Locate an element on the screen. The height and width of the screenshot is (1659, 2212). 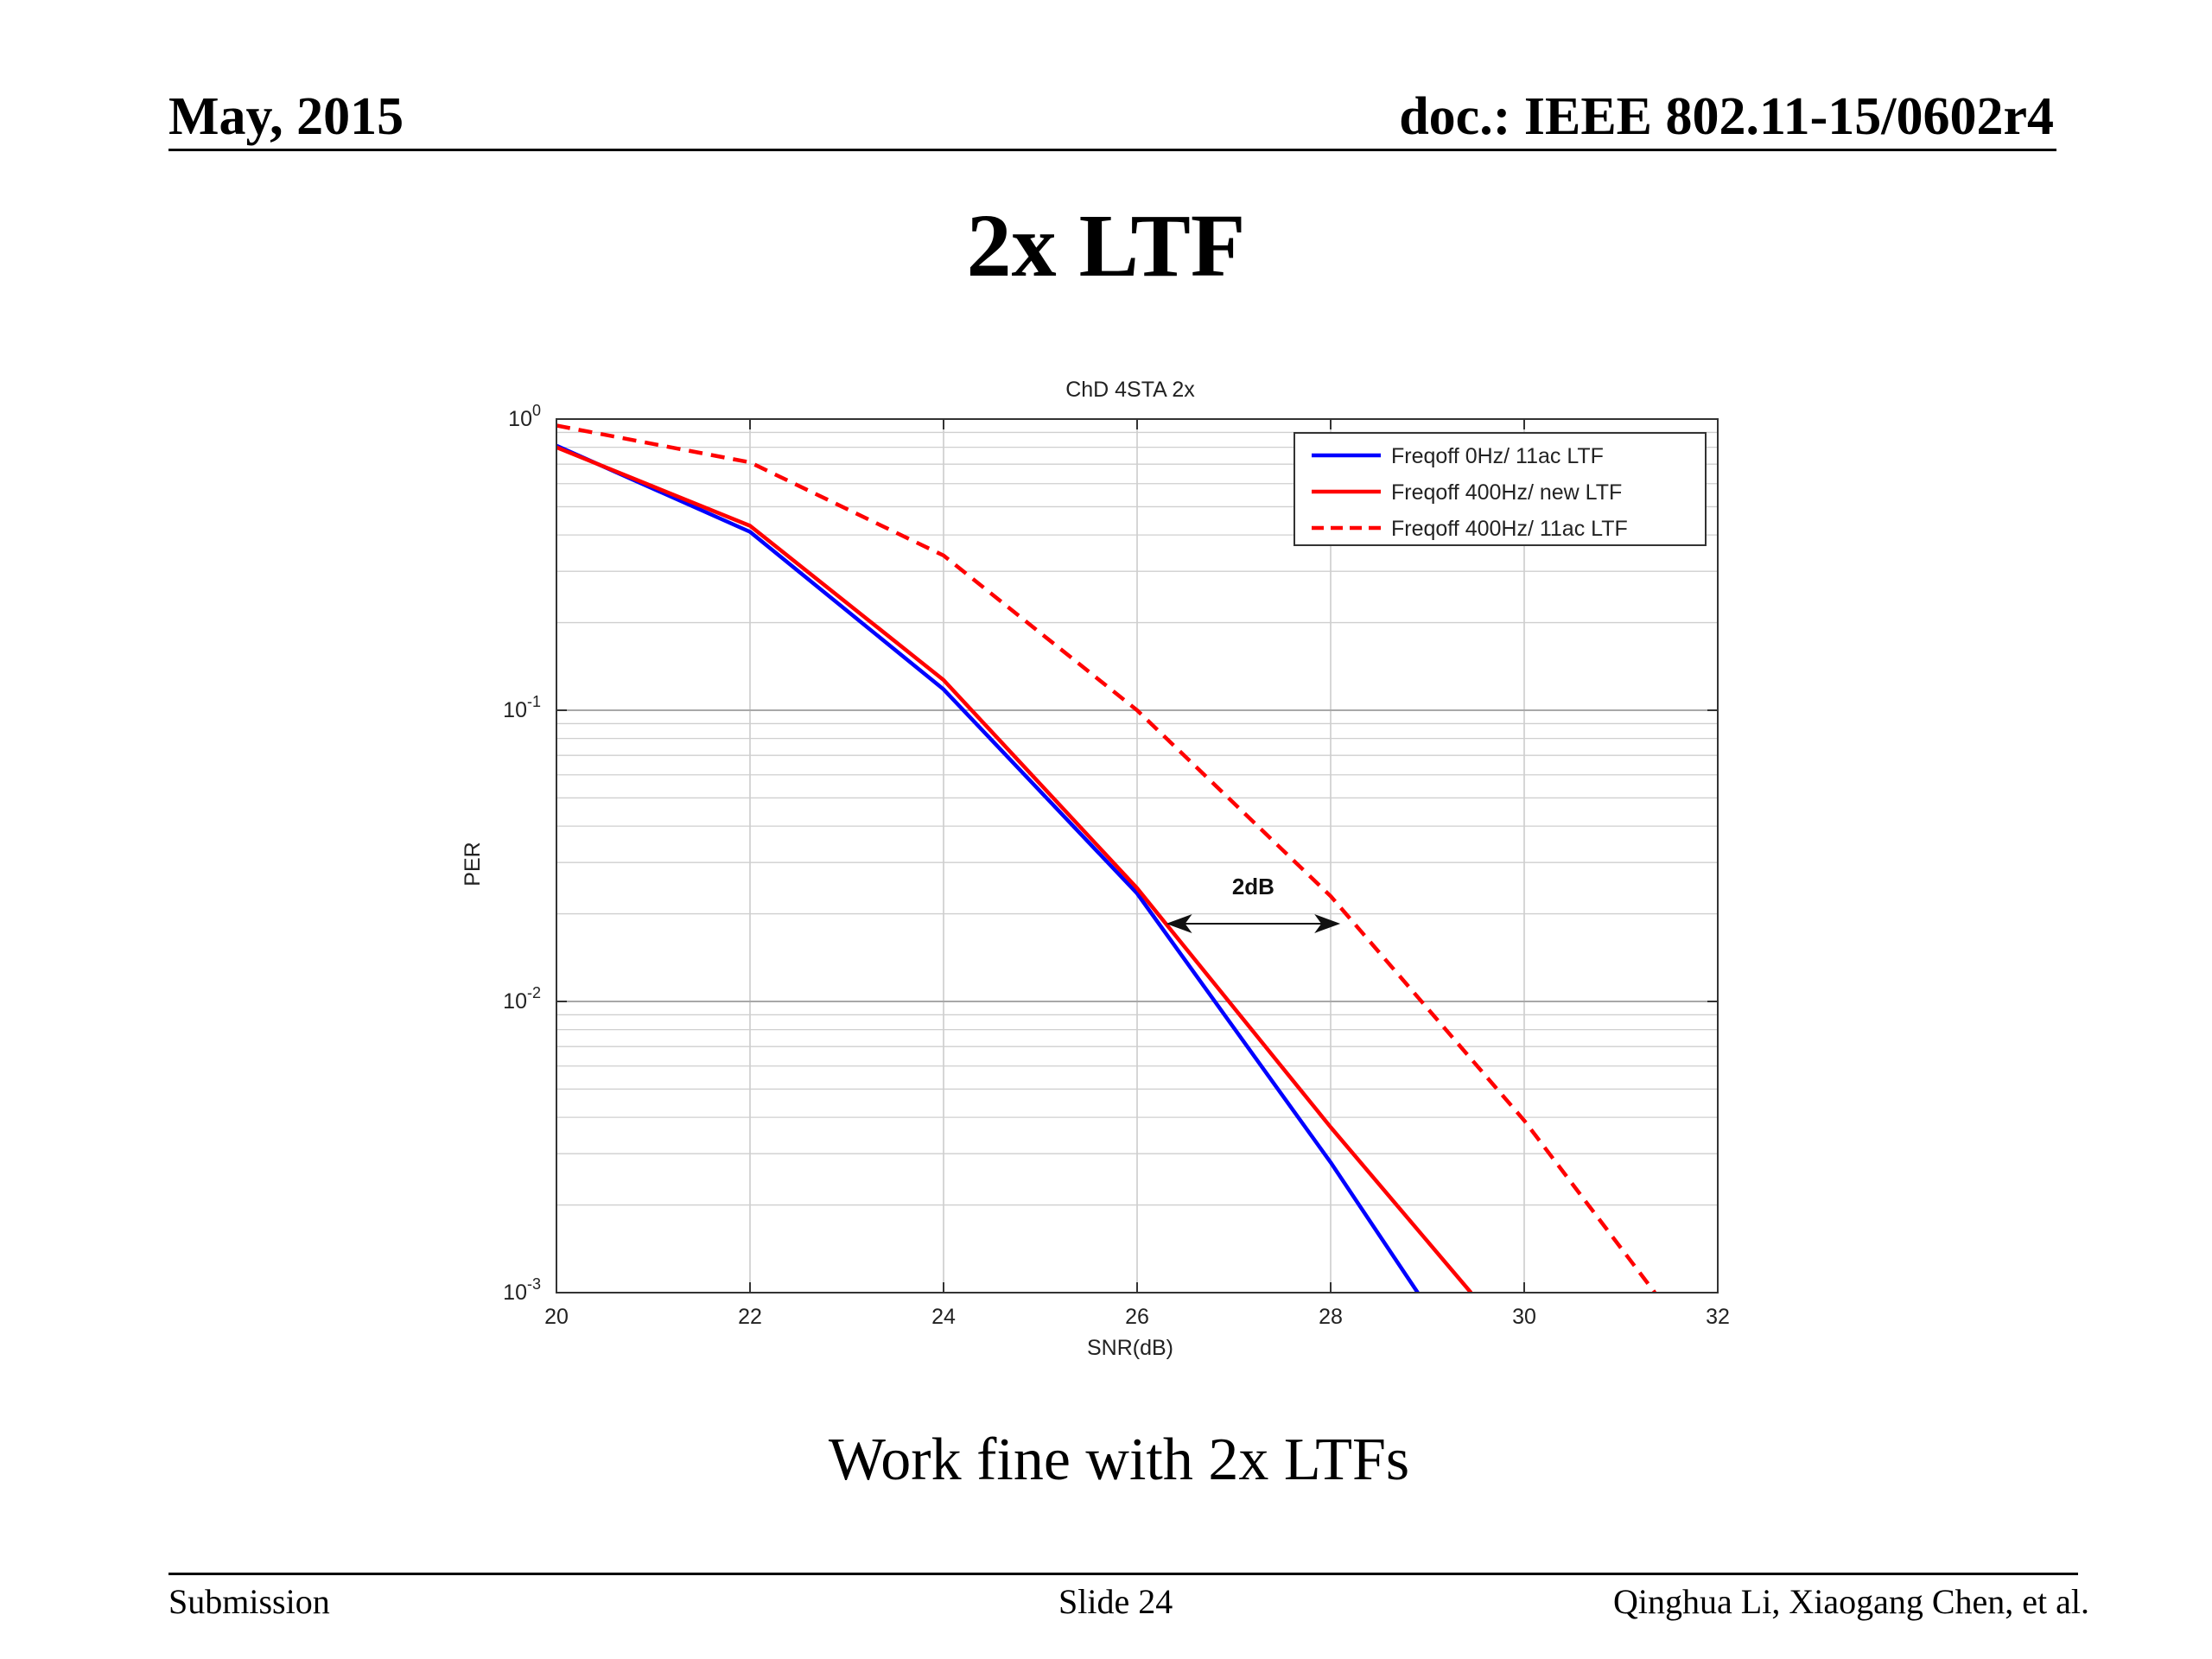
x-axis-label: SNR(dB) is located at coordinates (1130, 1348).